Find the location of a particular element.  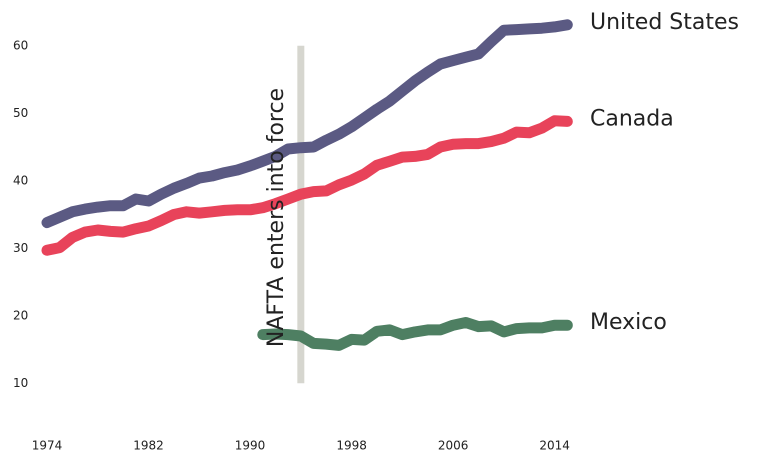

x-tick-label: 1990 is located at coordinates (250, 446).